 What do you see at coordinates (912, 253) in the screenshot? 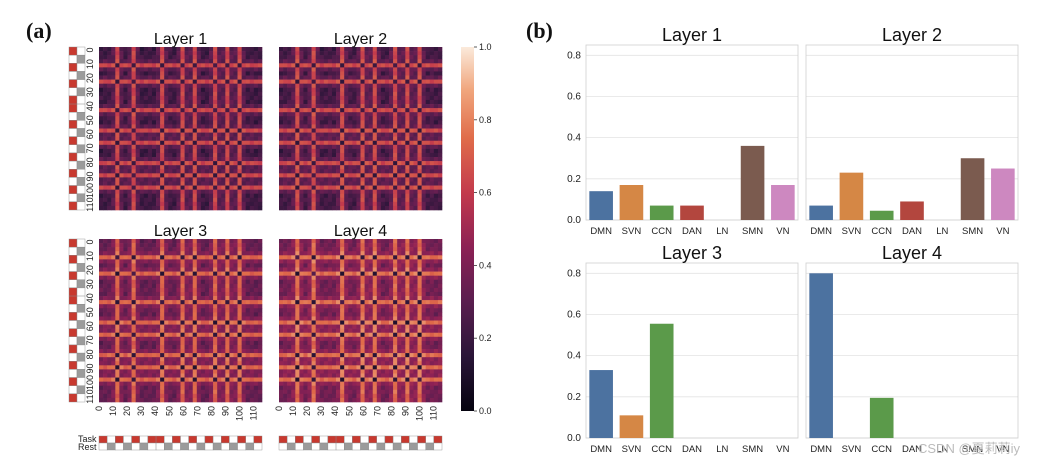
I see `bar-chart-title: Layer 4` at bounding box center [912, 253].